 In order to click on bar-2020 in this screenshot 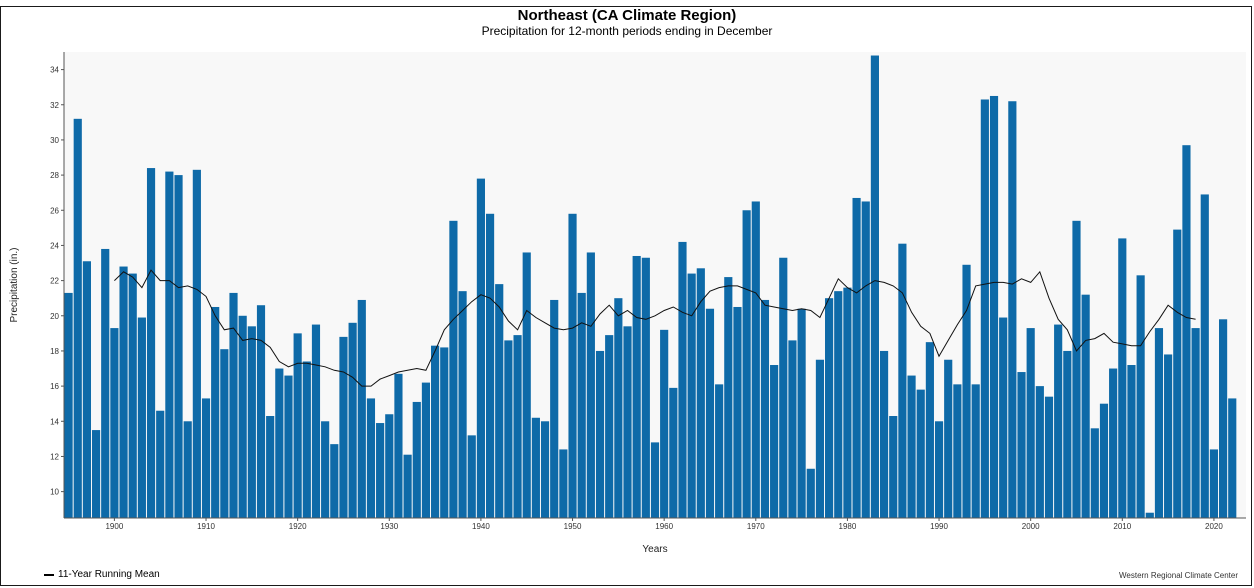, I will do `click(1214, 483)`.